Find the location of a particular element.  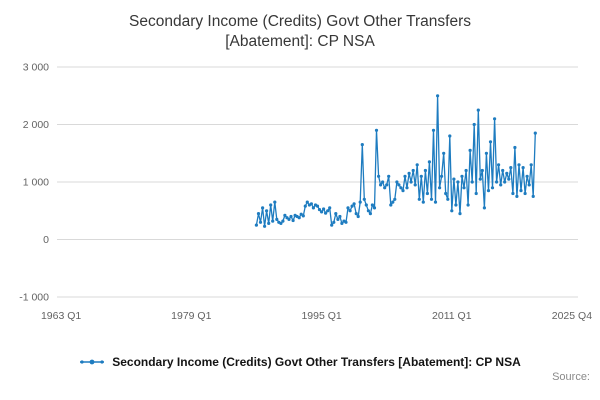

y-tick-label: -1 000 is located at coordinates (34, 297).